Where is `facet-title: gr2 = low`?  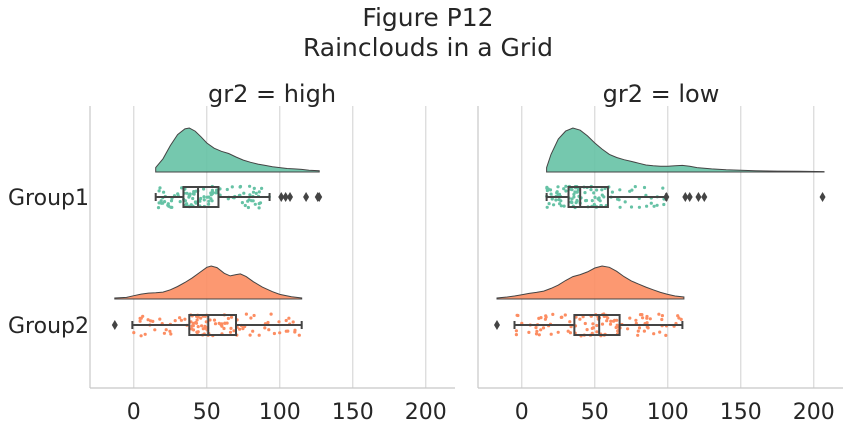
facet-title: gr2 = low is located at coordinates (661, 94).